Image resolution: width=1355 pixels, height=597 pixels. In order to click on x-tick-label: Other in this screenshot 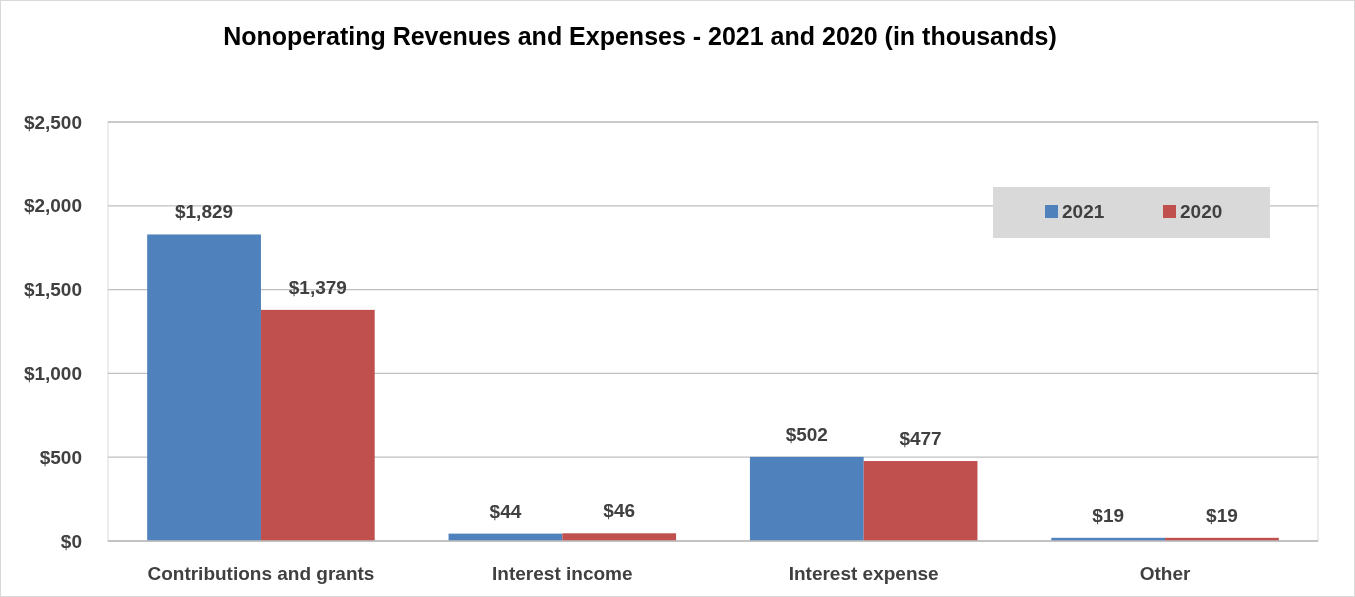, I will do `click(1165, 573)`.